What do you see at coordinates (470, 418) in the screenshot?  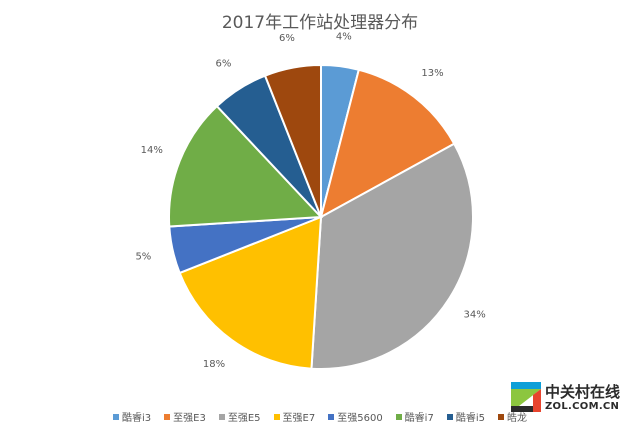 I see `legend-label: 酷睿i5` at bounding box center [470, 418].